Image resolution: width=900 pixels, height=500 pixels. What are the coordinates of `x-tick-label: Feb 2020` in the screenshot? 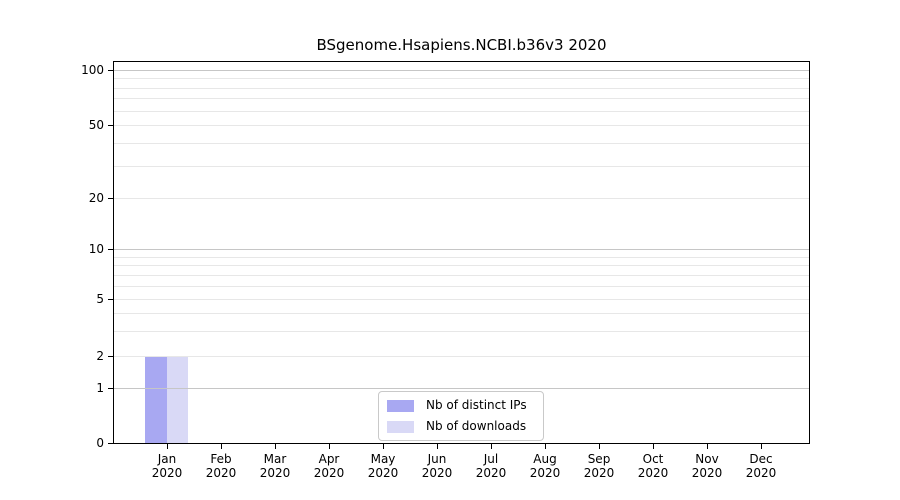 It's located at (221, 466).